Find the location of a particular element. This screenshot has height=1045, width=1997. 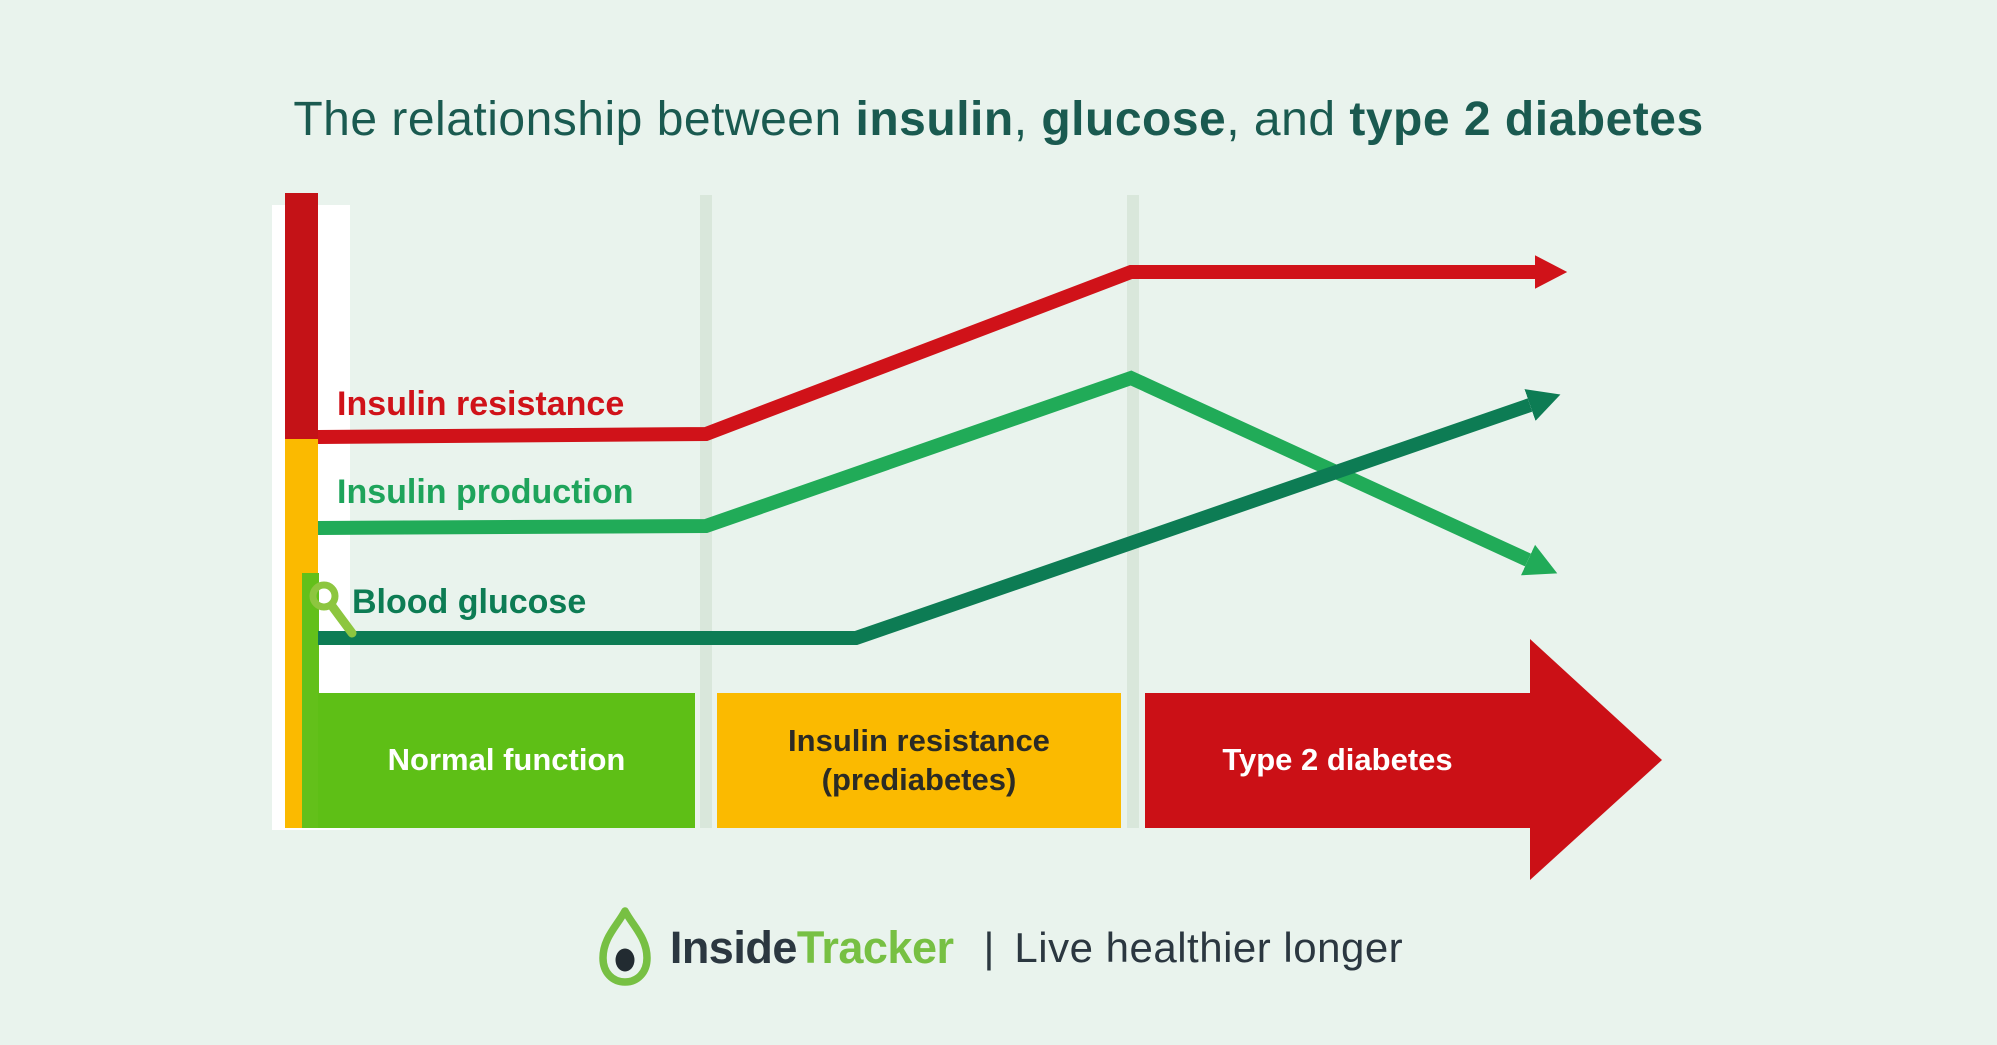

blood-glucose-label: Blood glucose is located at coordinates (469, 602).